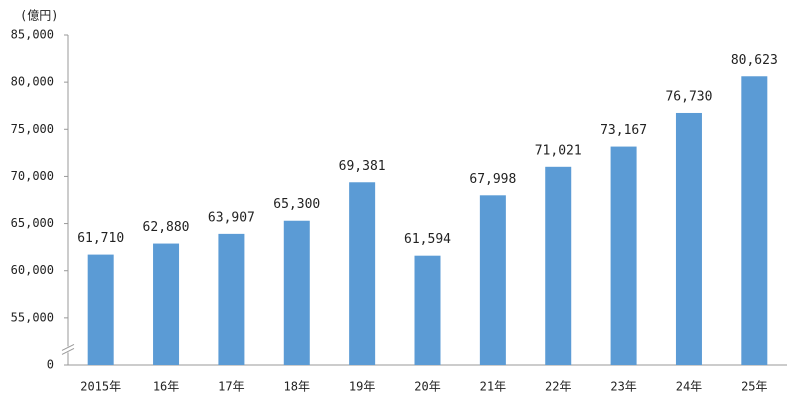 The width and height of the screenshot is (800, 408). What do you see at coordinates (50, 365) in the screenshot?
I see `y-tick-label: 0` at bounding box center [50, 365].